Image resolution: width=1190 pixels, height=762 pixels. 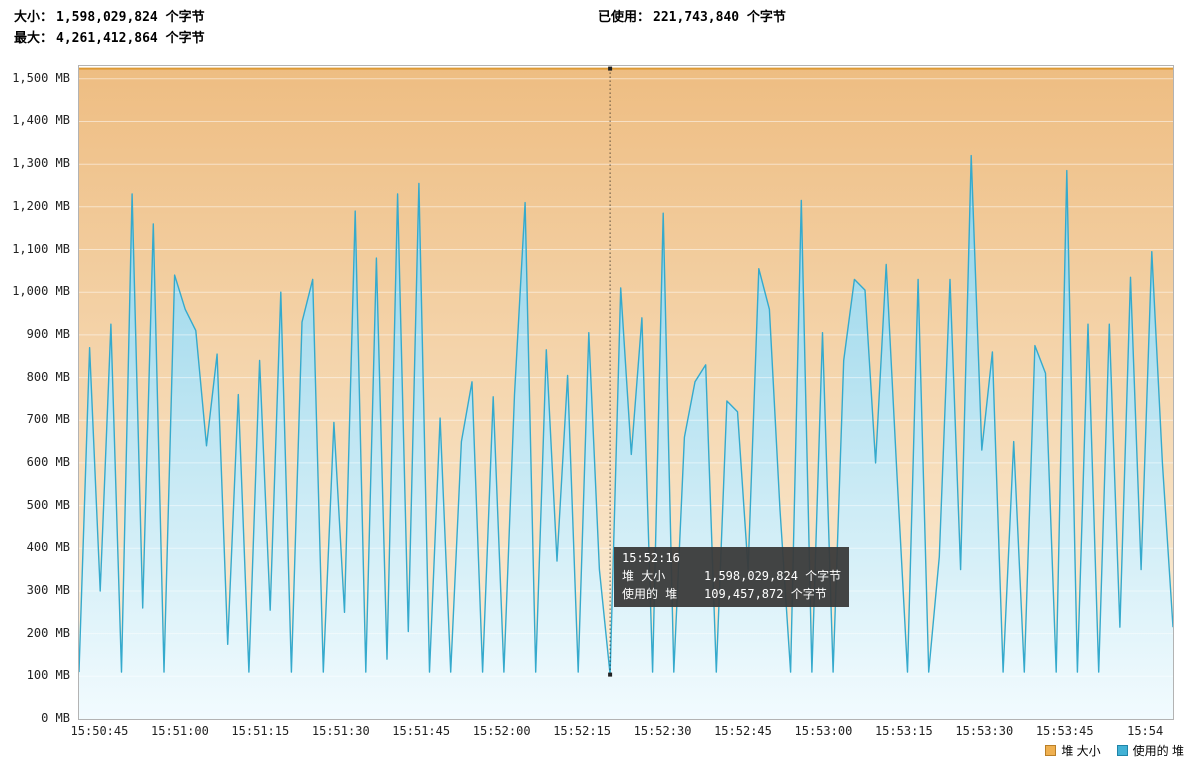 What do you see at coordinates (1114, 750) in the screenshot?
I see `chart-legend: 堆 大小 使用的 堆` at bounding box center [1114, 750].